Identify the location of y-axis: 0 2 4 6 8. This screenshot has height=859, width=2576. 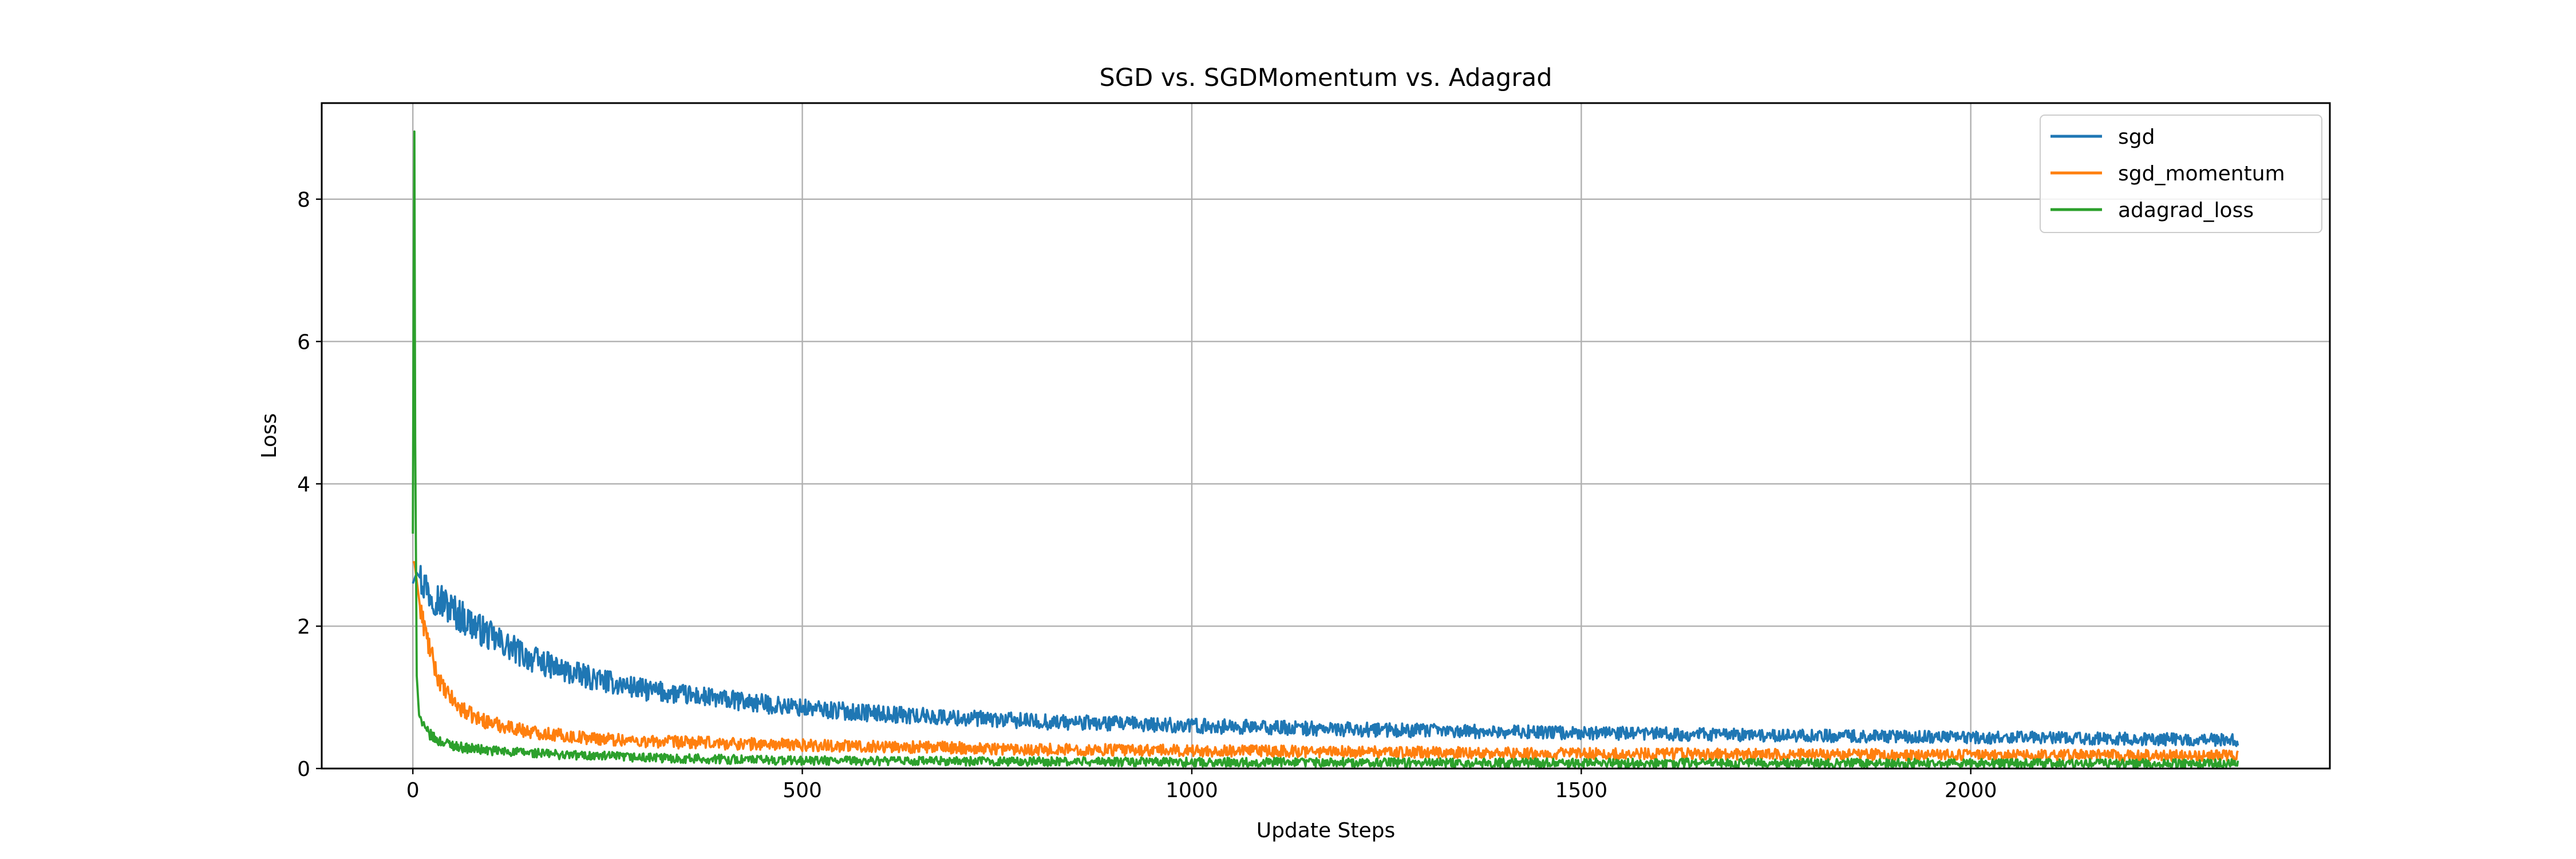
(309, 484).